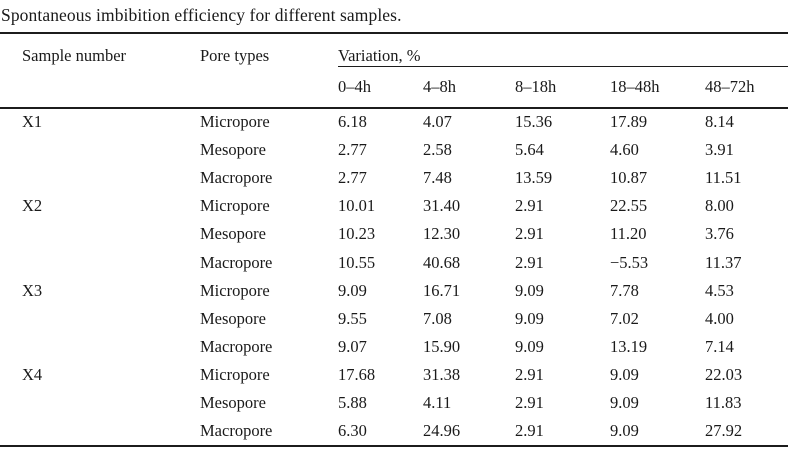 The width and height of the screenshot is (788, 461). I want to click on value-cell: 8.00, so click(719, 206).